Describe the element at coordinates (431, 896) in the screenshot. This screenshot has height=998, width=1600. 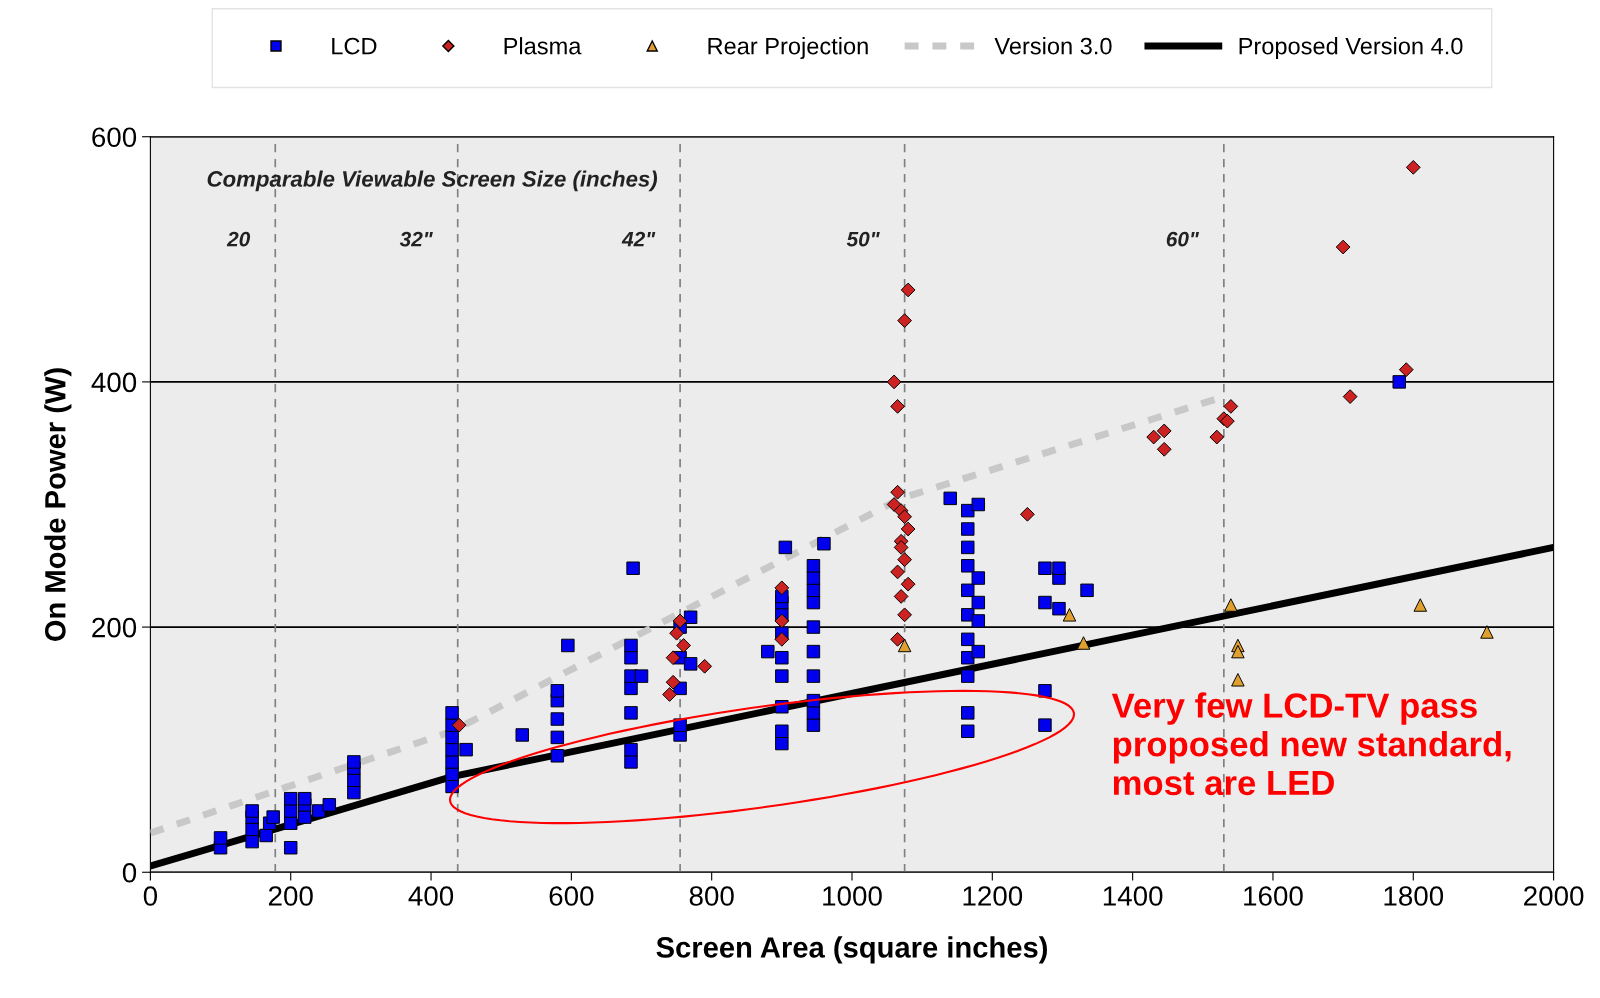
I see `x-tick-label: 400` at that location.